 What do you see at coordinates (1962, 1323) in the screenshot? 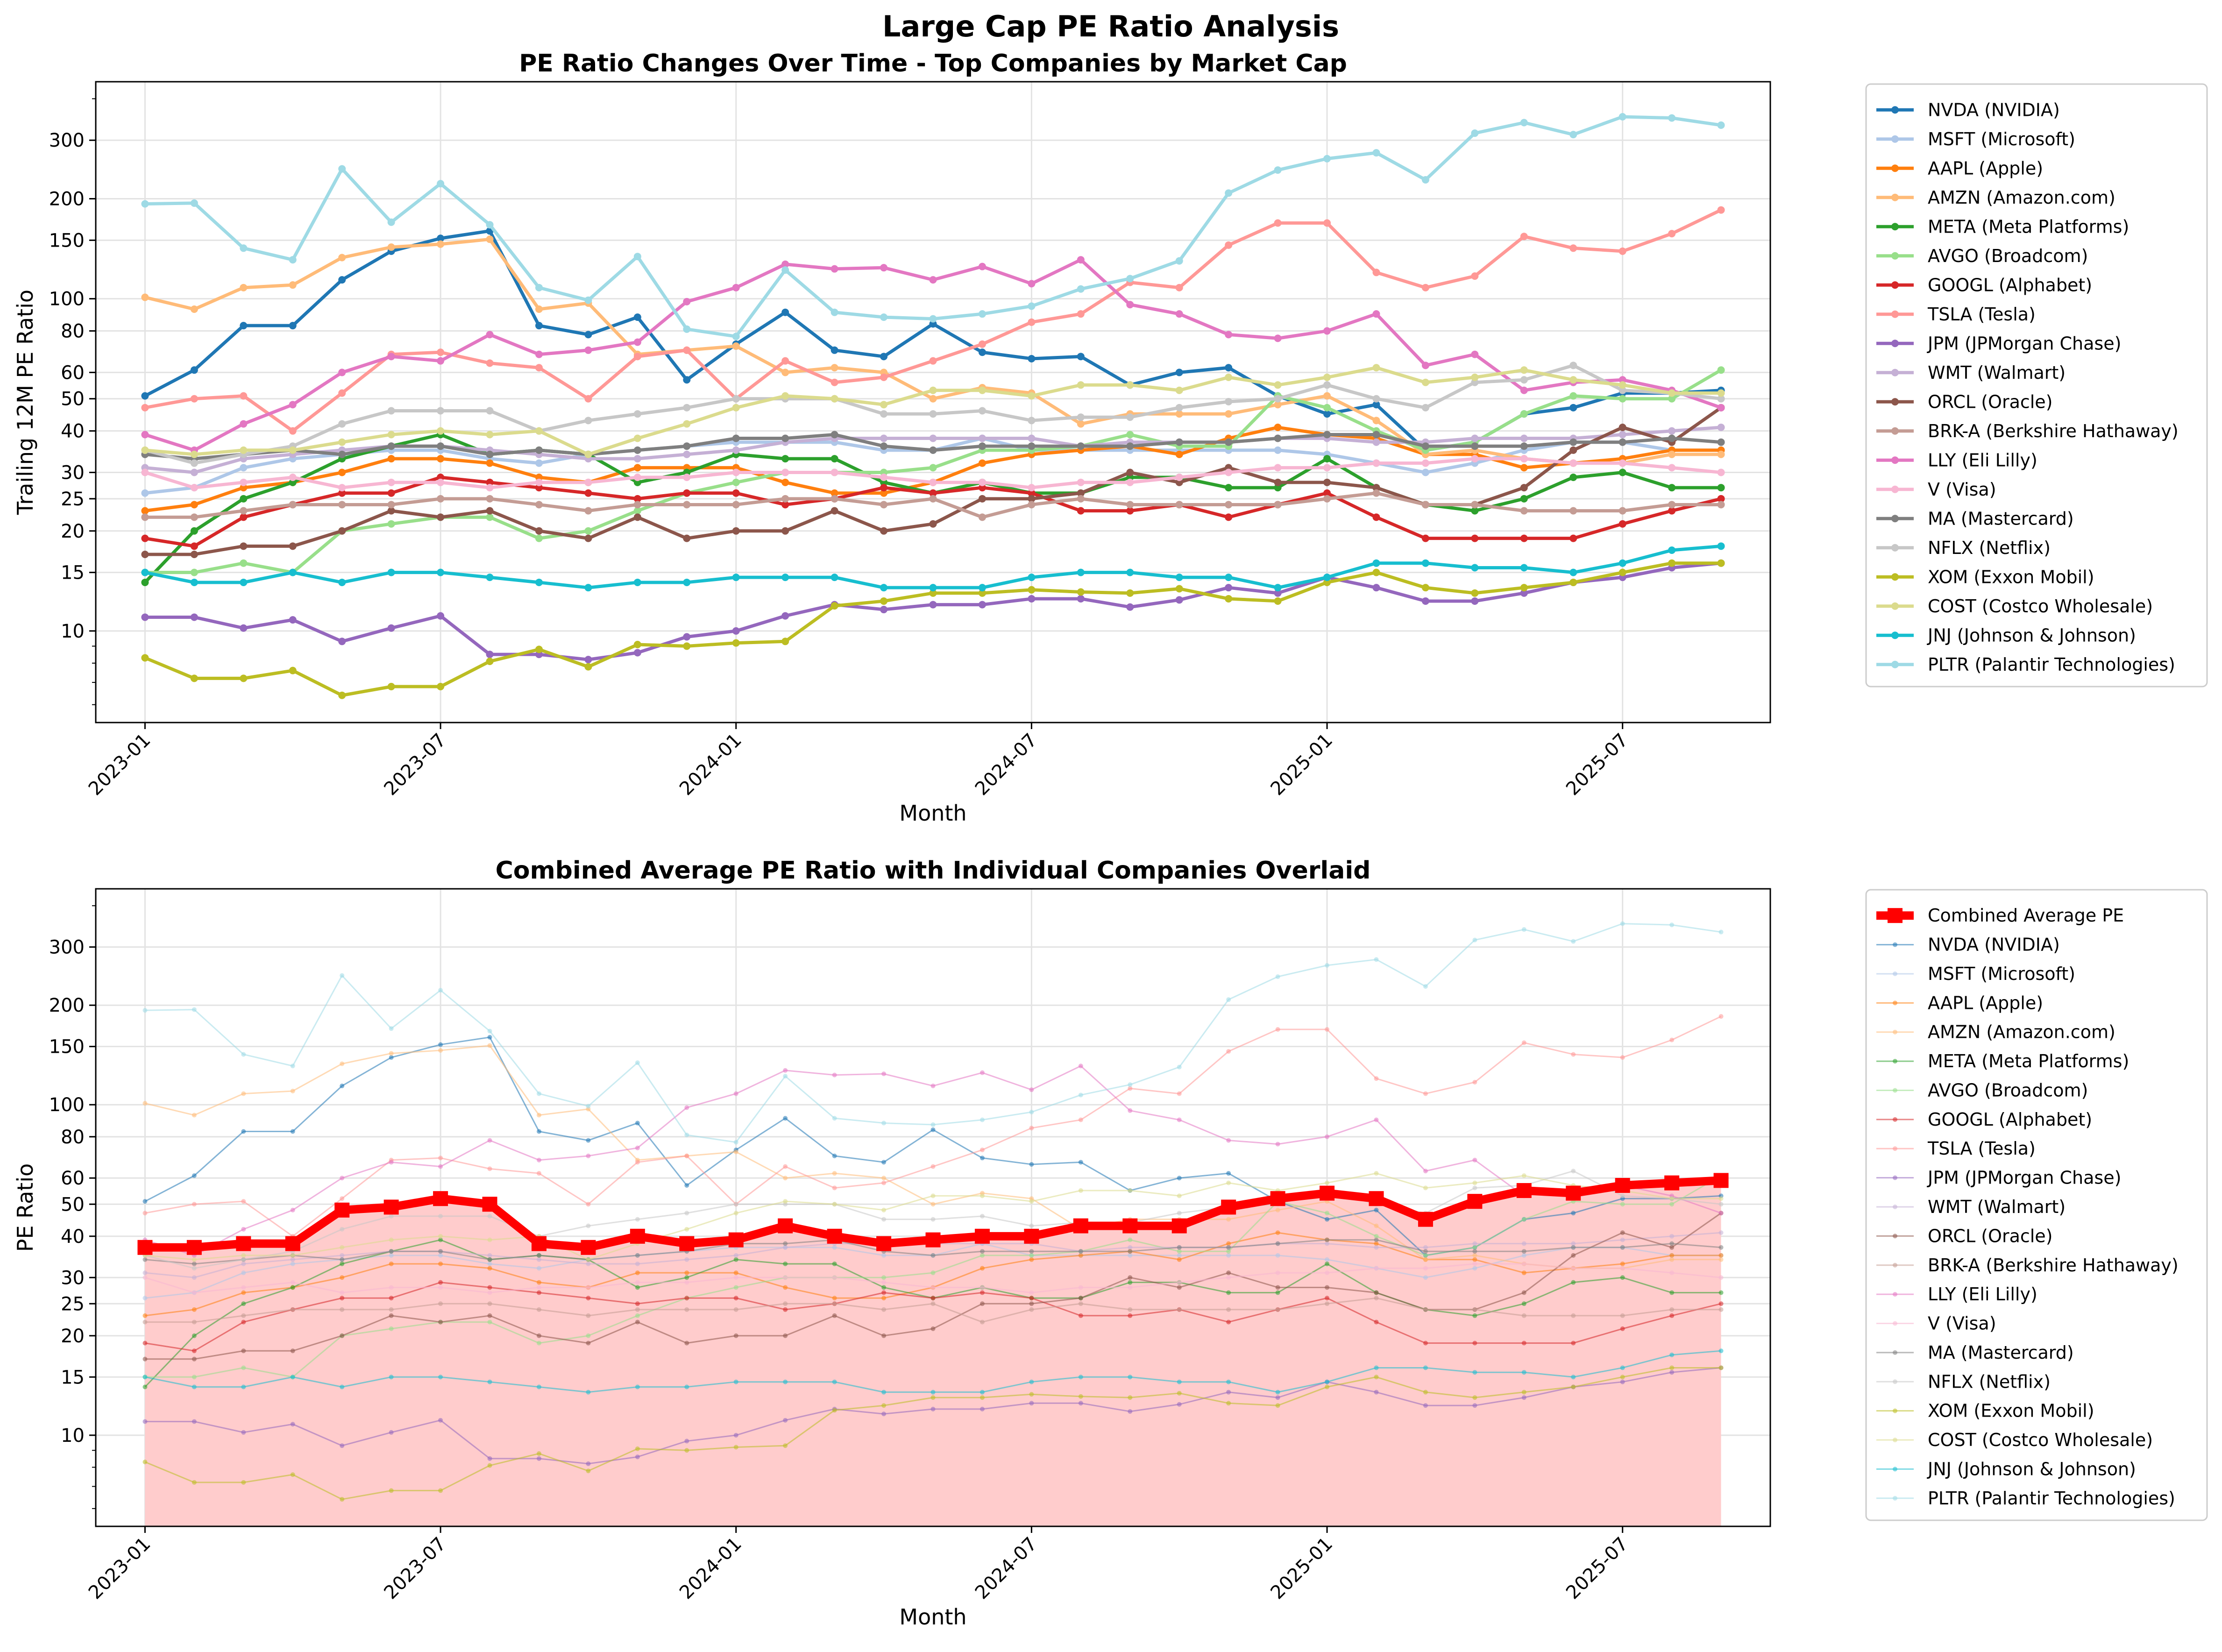
I see `legend-label: V (Visa)` at bounding box center [1962, 1323].